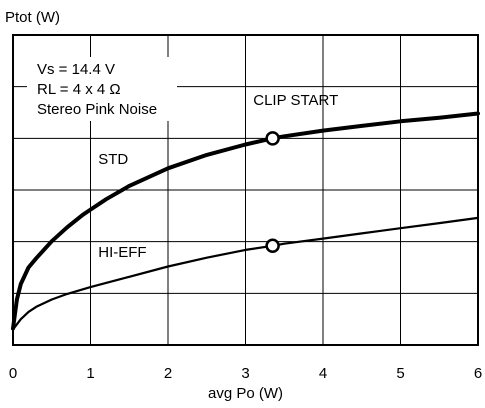  Describe the element at coordinates (245, 393) in the screenshot. I see `x-axis-label: avg Po (W)` at that location.